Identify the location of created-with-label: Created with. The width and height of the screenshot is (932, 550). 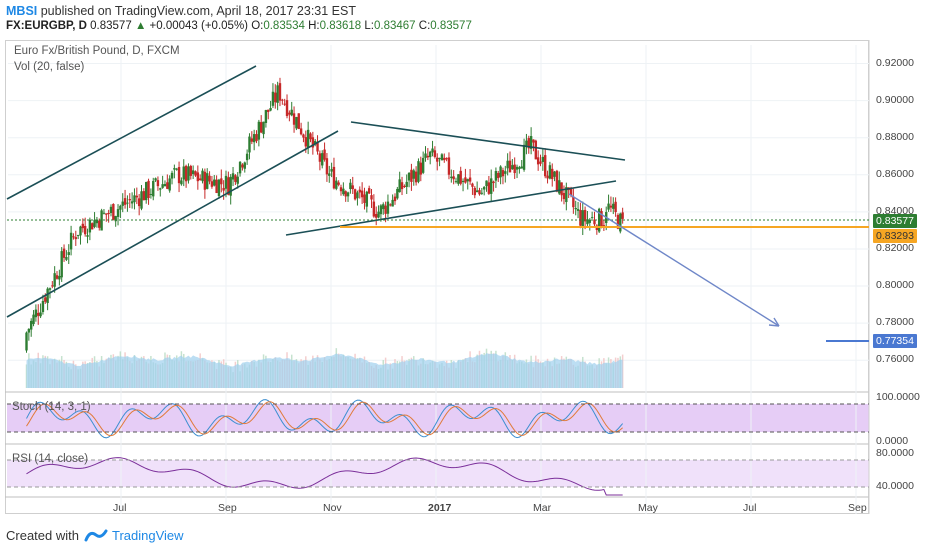
(42, 535).